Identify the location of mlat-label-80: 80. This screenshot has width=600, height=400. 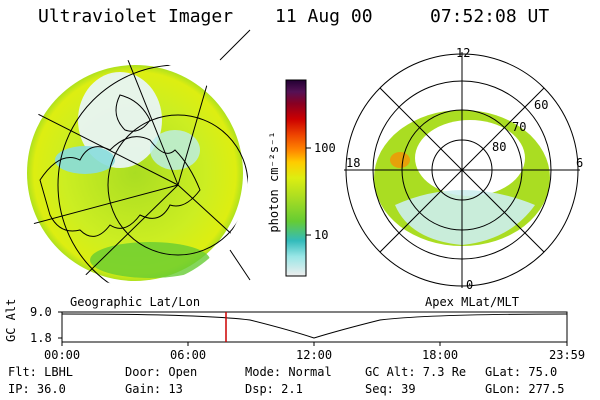
(499, 147).